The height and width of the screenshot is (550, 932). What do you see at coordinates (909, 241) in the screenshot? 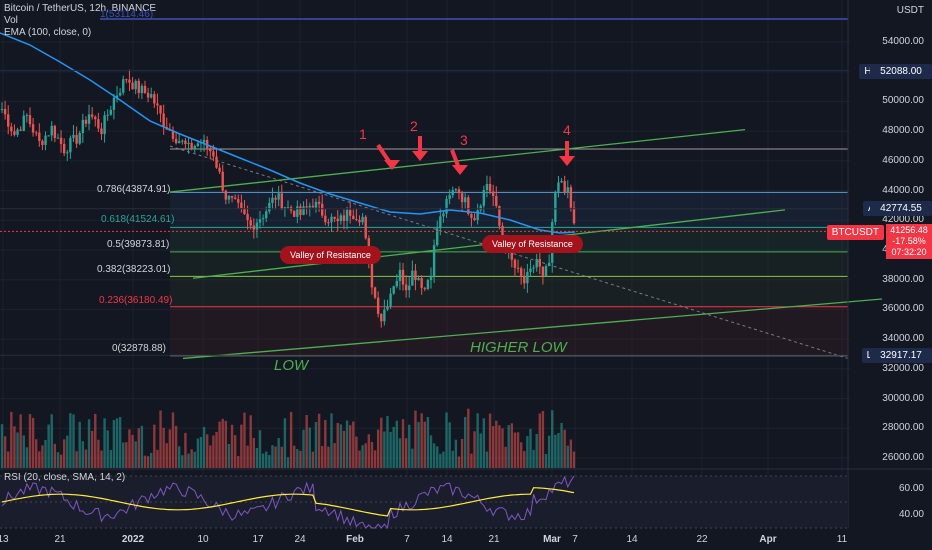
I see `current-change: -17.58%` at bounding box center [909, 241].